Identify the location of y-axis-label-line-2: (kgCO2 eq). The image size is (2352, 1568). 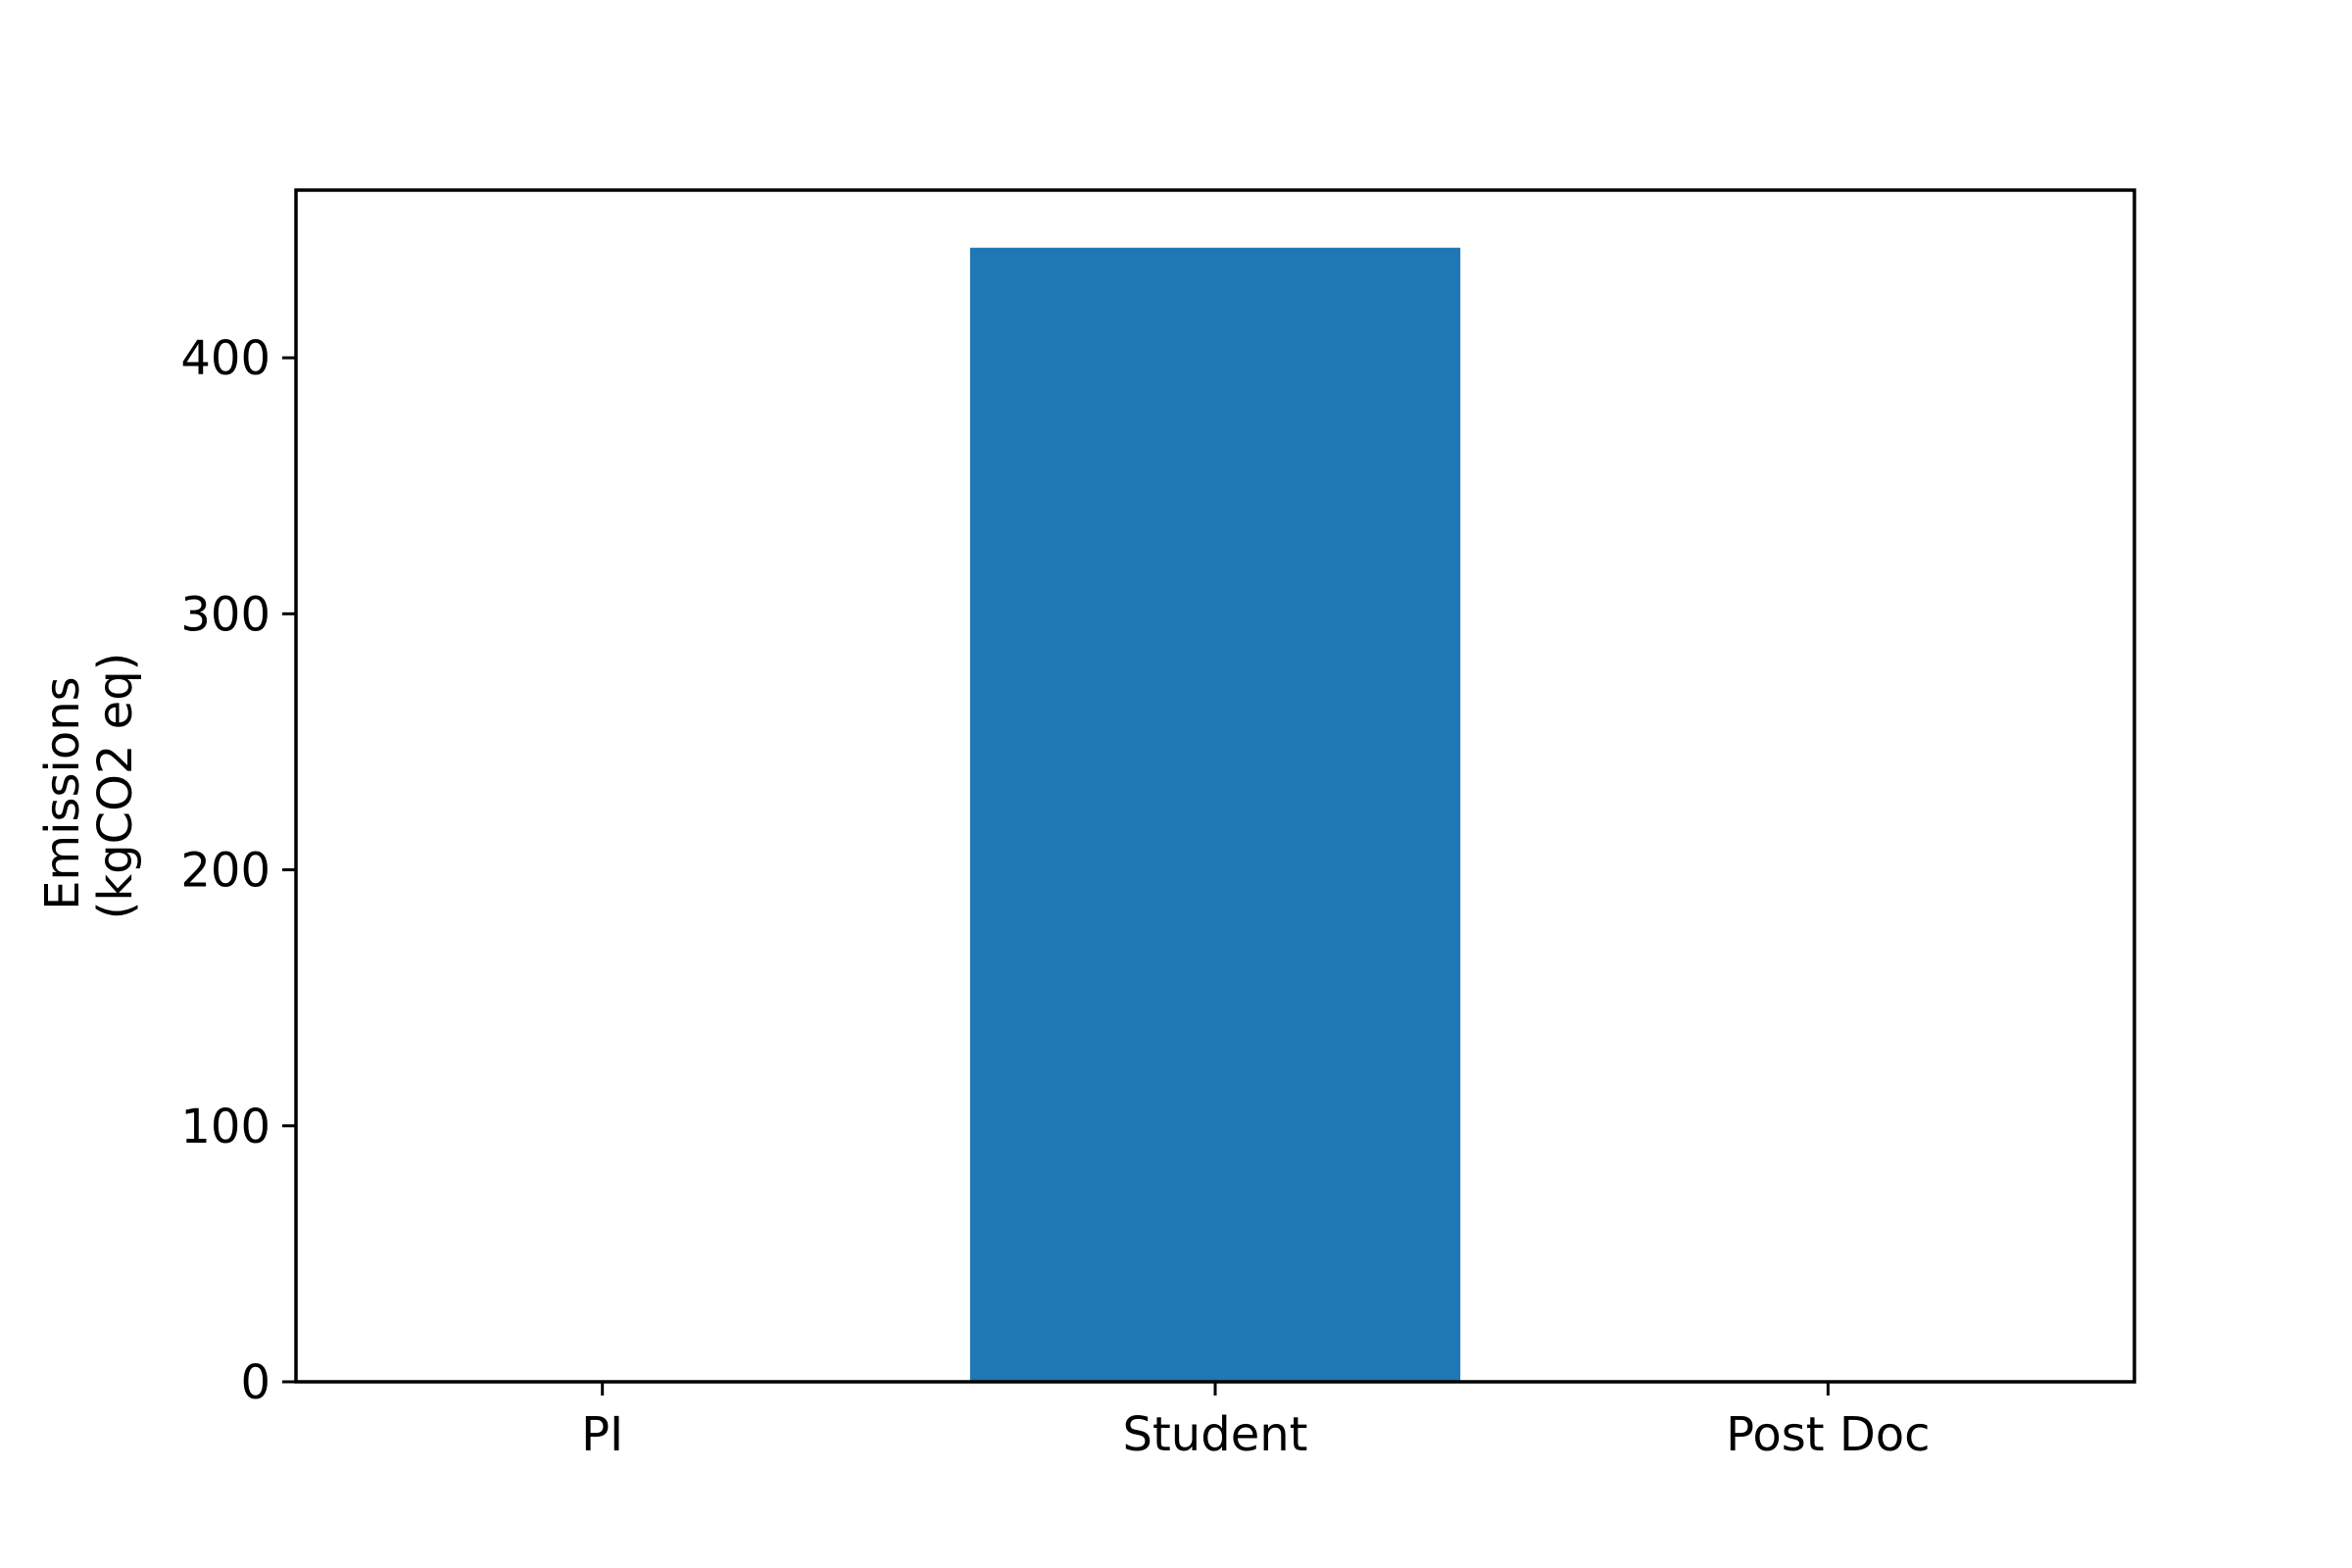
(115, 786).